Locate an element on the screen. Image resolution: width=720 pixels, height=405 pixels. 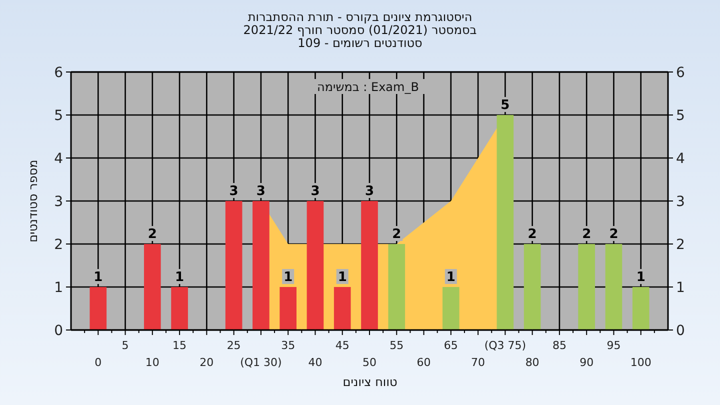
x-tick-label: 80 is located at coordinates (532, 362).